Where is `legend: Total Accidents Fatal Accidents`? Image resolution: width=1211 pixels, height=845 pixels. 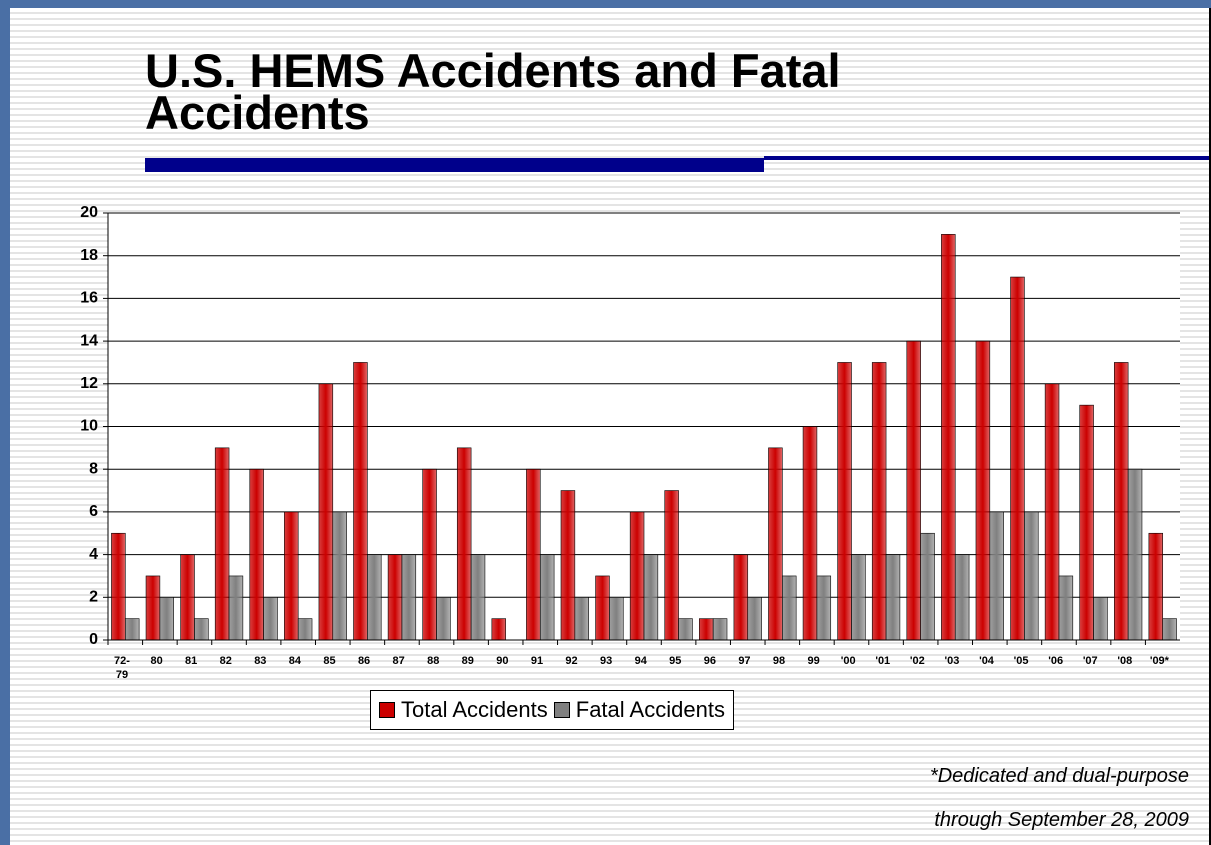 legend: Total Accidents Fatal Accidents is located at coordinates (552, 710).